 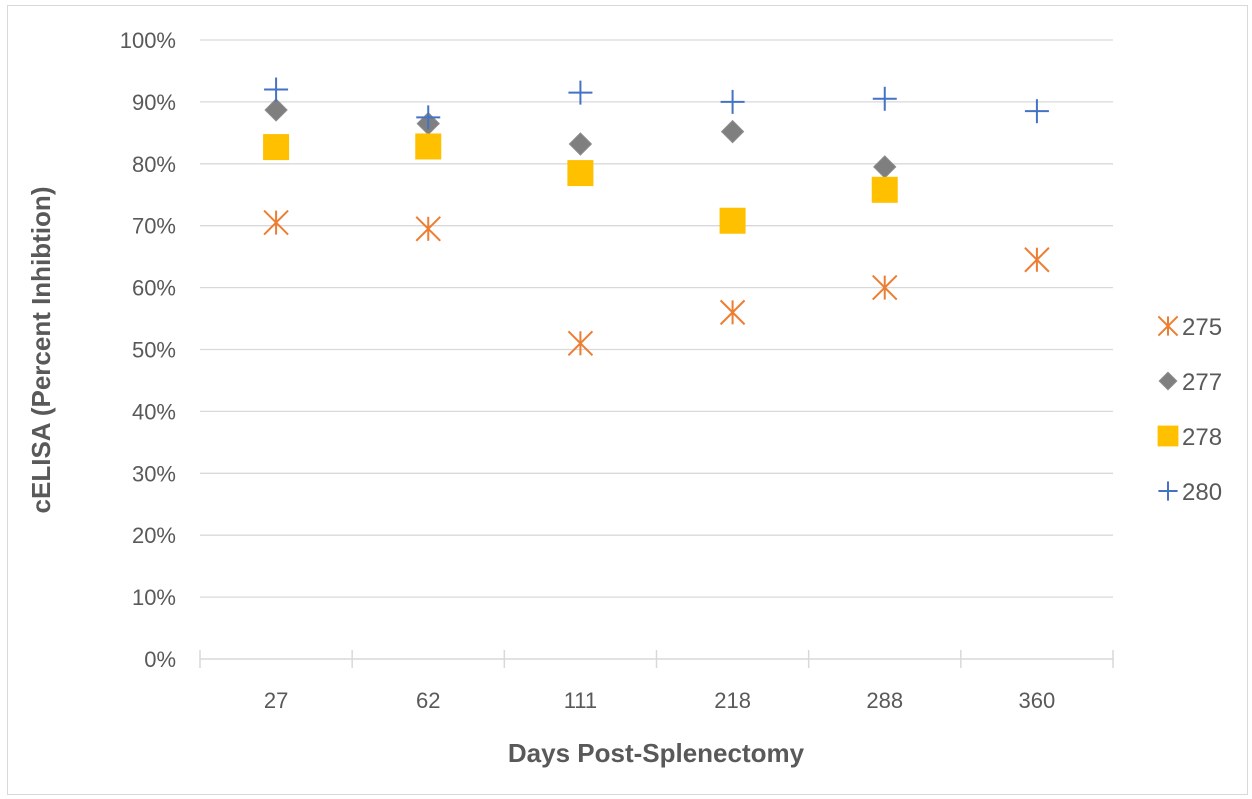 I want to click on x-tick-label: 111, so click(x=580, y=700).